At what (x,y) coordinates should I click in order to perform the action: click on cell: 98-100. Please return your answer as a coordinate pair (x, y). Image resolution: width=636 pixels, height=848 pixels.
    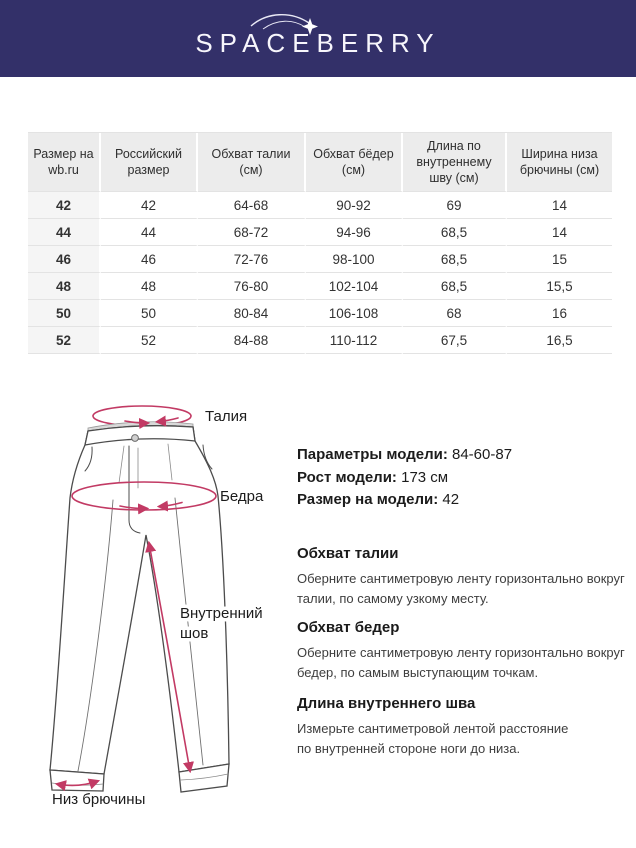
    Looking at the image, I should click on (354, 259).